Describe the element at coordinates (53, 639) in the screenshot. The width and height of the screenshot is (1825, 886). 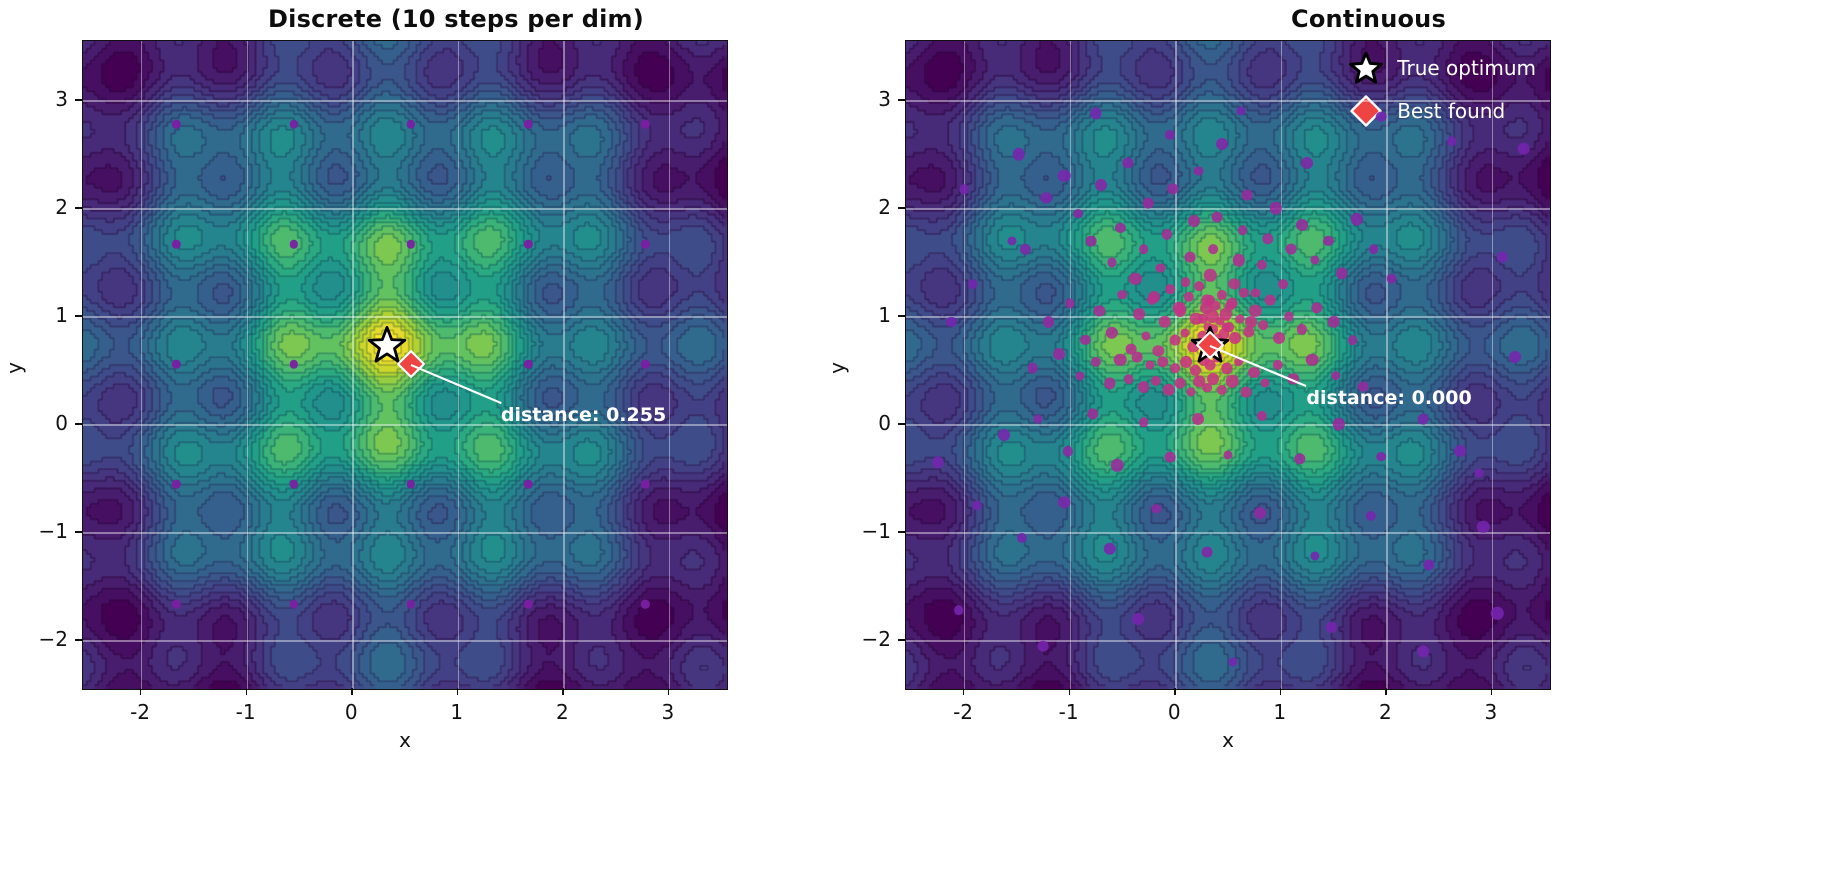
I see `y-tick-label: −2` at that location.